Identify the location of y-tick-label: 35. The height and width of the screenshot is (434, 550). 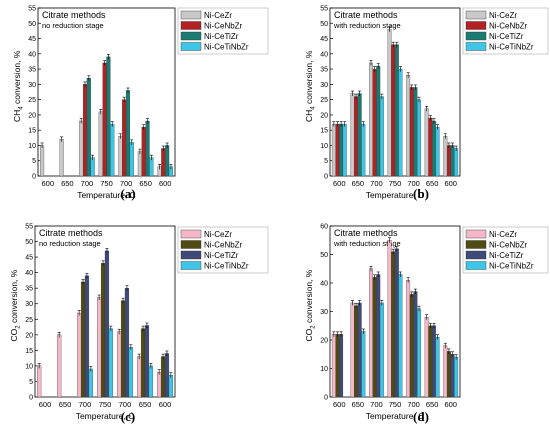
(29, 289).